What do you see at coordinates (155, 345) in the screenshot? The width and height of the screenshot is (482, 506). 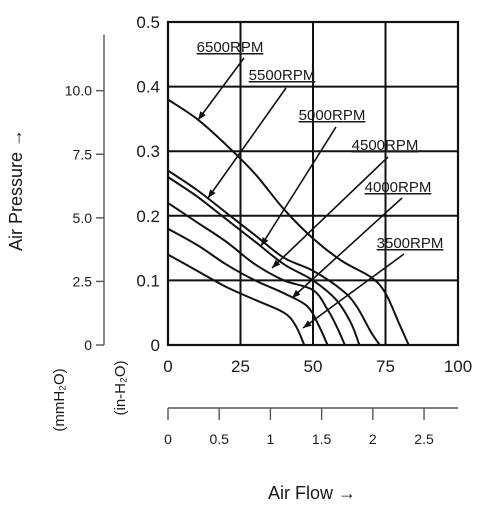 I see `y-tick-label: 0` at bounding box center [155, 345].